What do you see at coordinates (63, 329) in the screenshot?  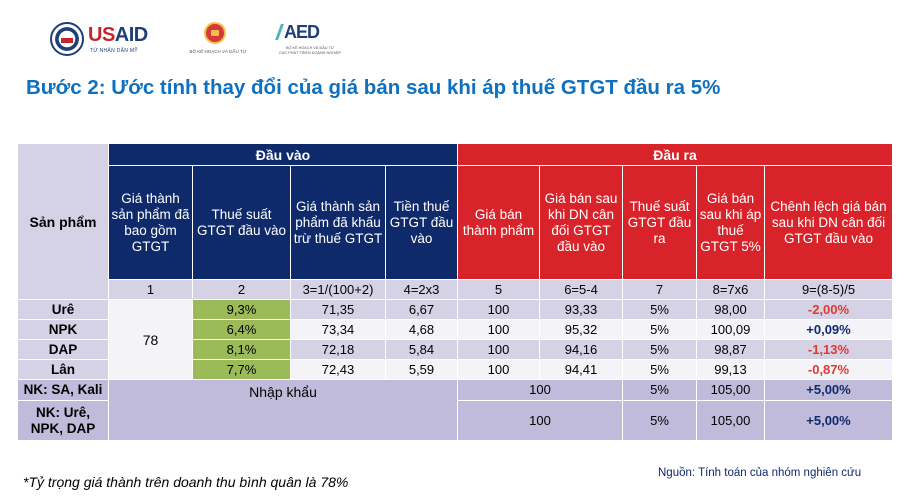 I see `product-name: NPK` at bounding box center [63, 329].